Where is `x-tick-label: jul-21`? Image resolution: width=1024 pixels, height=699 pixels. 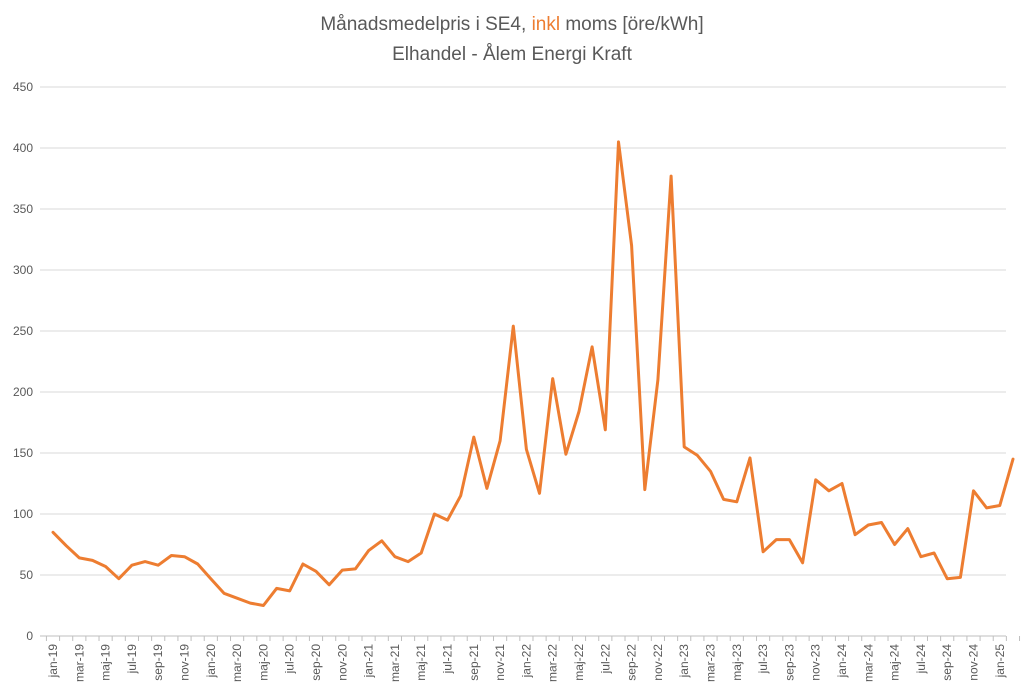 x-tick-label: jul-21 is located at coordinates (448, 659).